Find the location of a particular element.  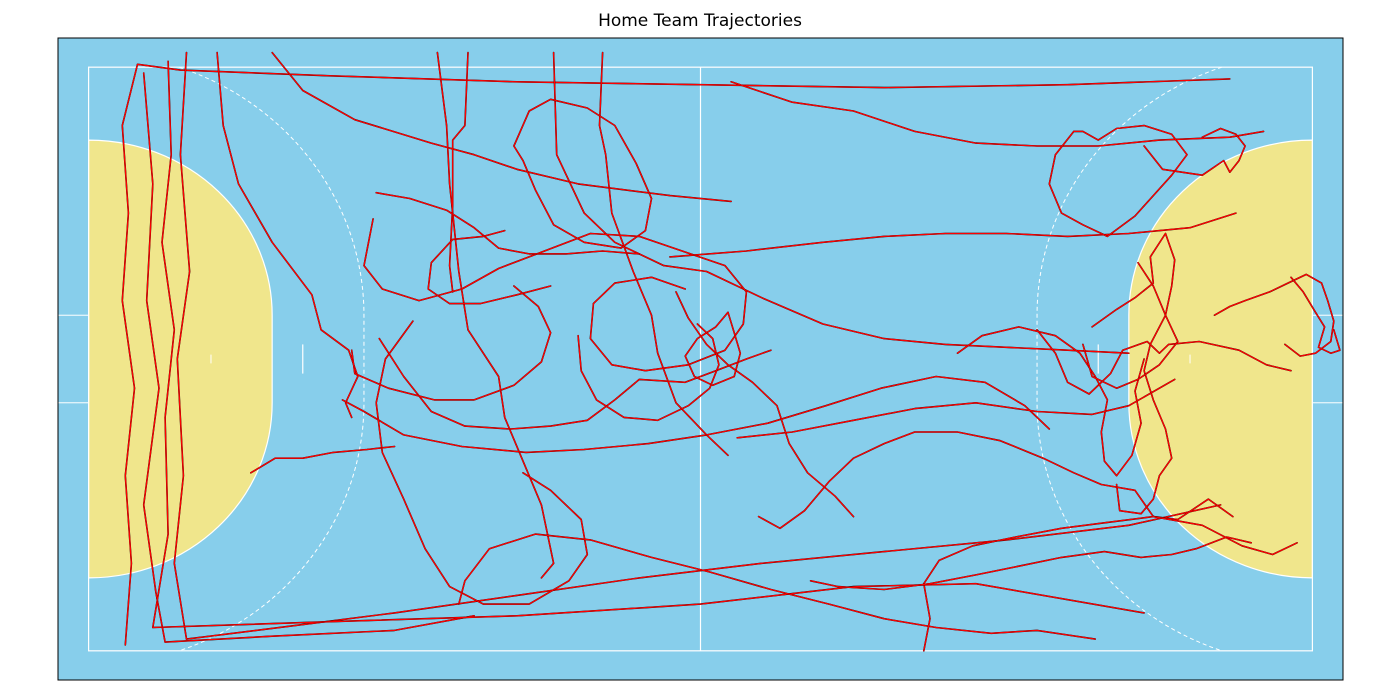

free-throw-line-left is located at coordinates (271, 359).